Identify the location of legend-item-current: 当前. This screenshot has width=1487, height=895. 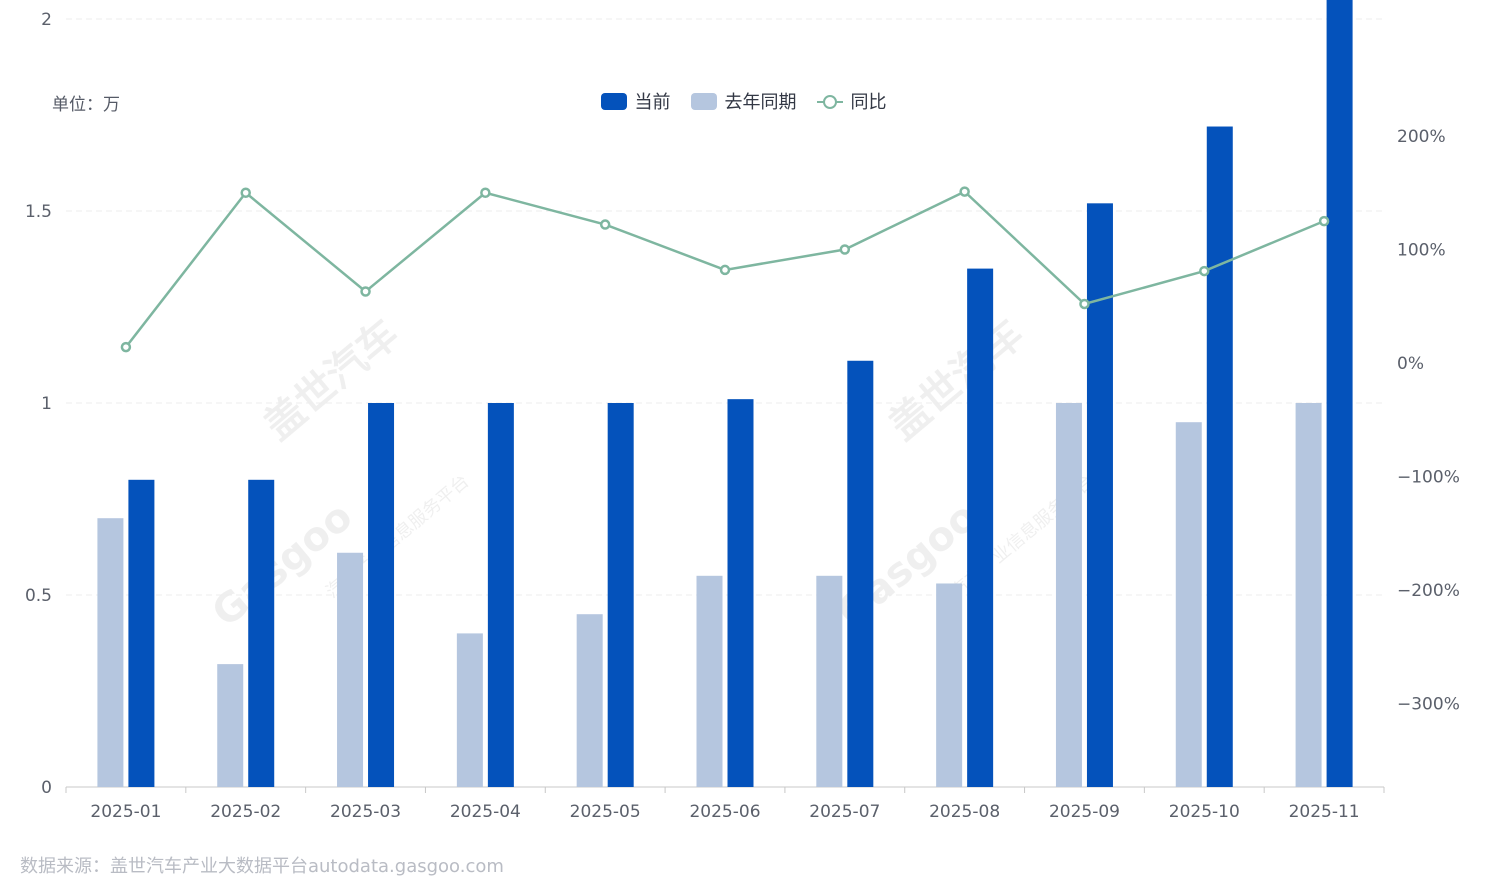
(635, 101).